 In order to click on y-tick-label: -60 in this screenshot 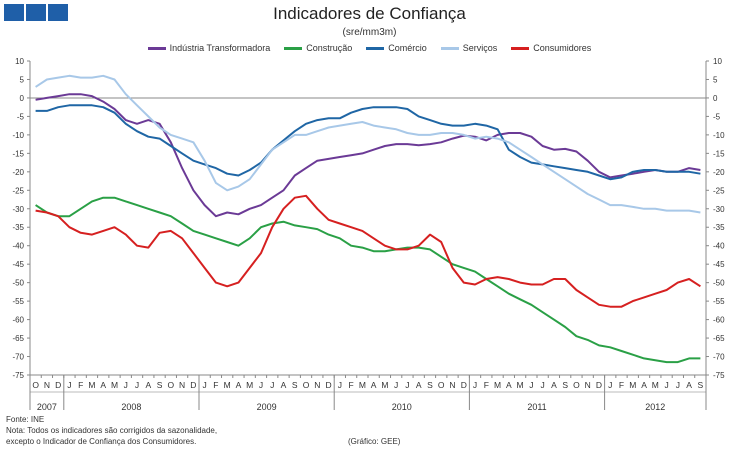, I will do `click(18, 320)`.